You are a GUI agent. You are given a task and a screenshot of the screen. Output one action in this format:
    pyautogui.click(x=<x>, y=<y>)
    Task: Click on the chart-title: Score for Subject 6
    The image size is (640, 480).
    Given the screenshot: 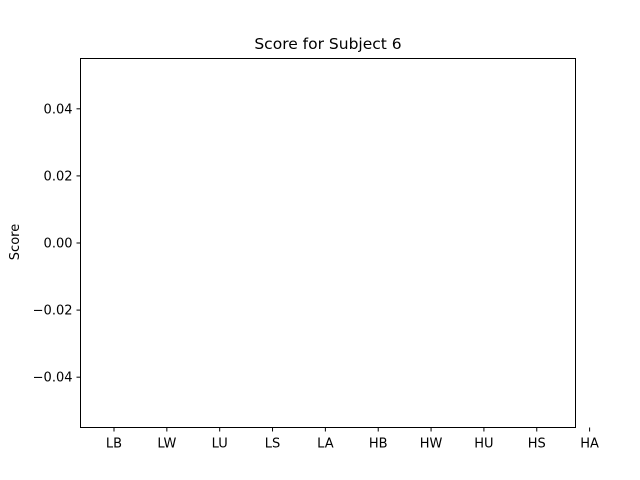 What is the action you would take?
    pyautogui.click(x=327, y=44)
    